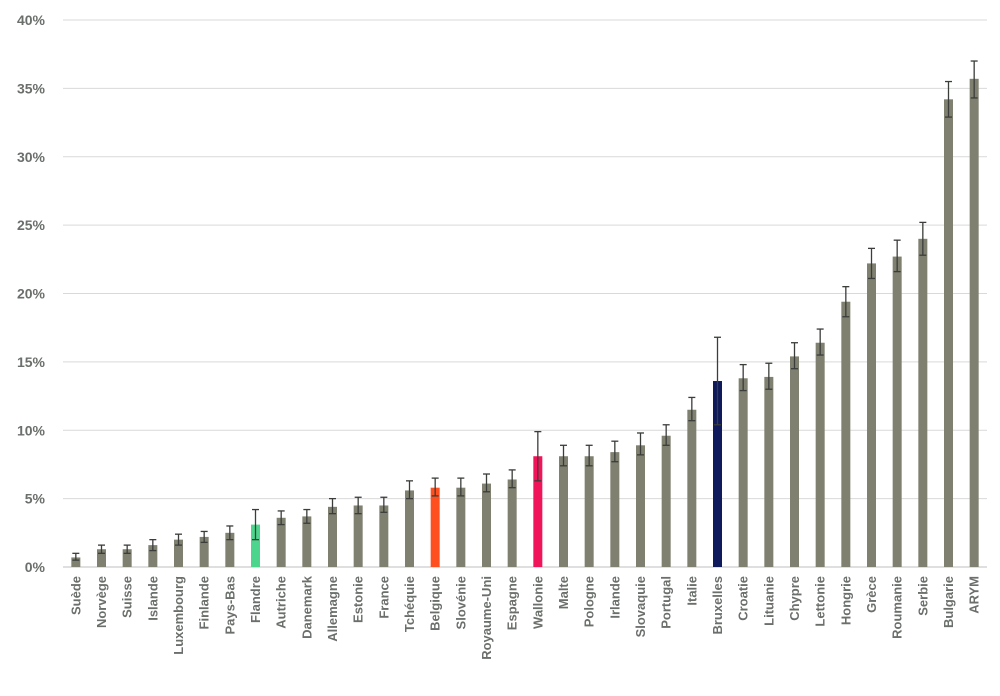  I want to click on x-category-label: Belgique, so click(435, 603).